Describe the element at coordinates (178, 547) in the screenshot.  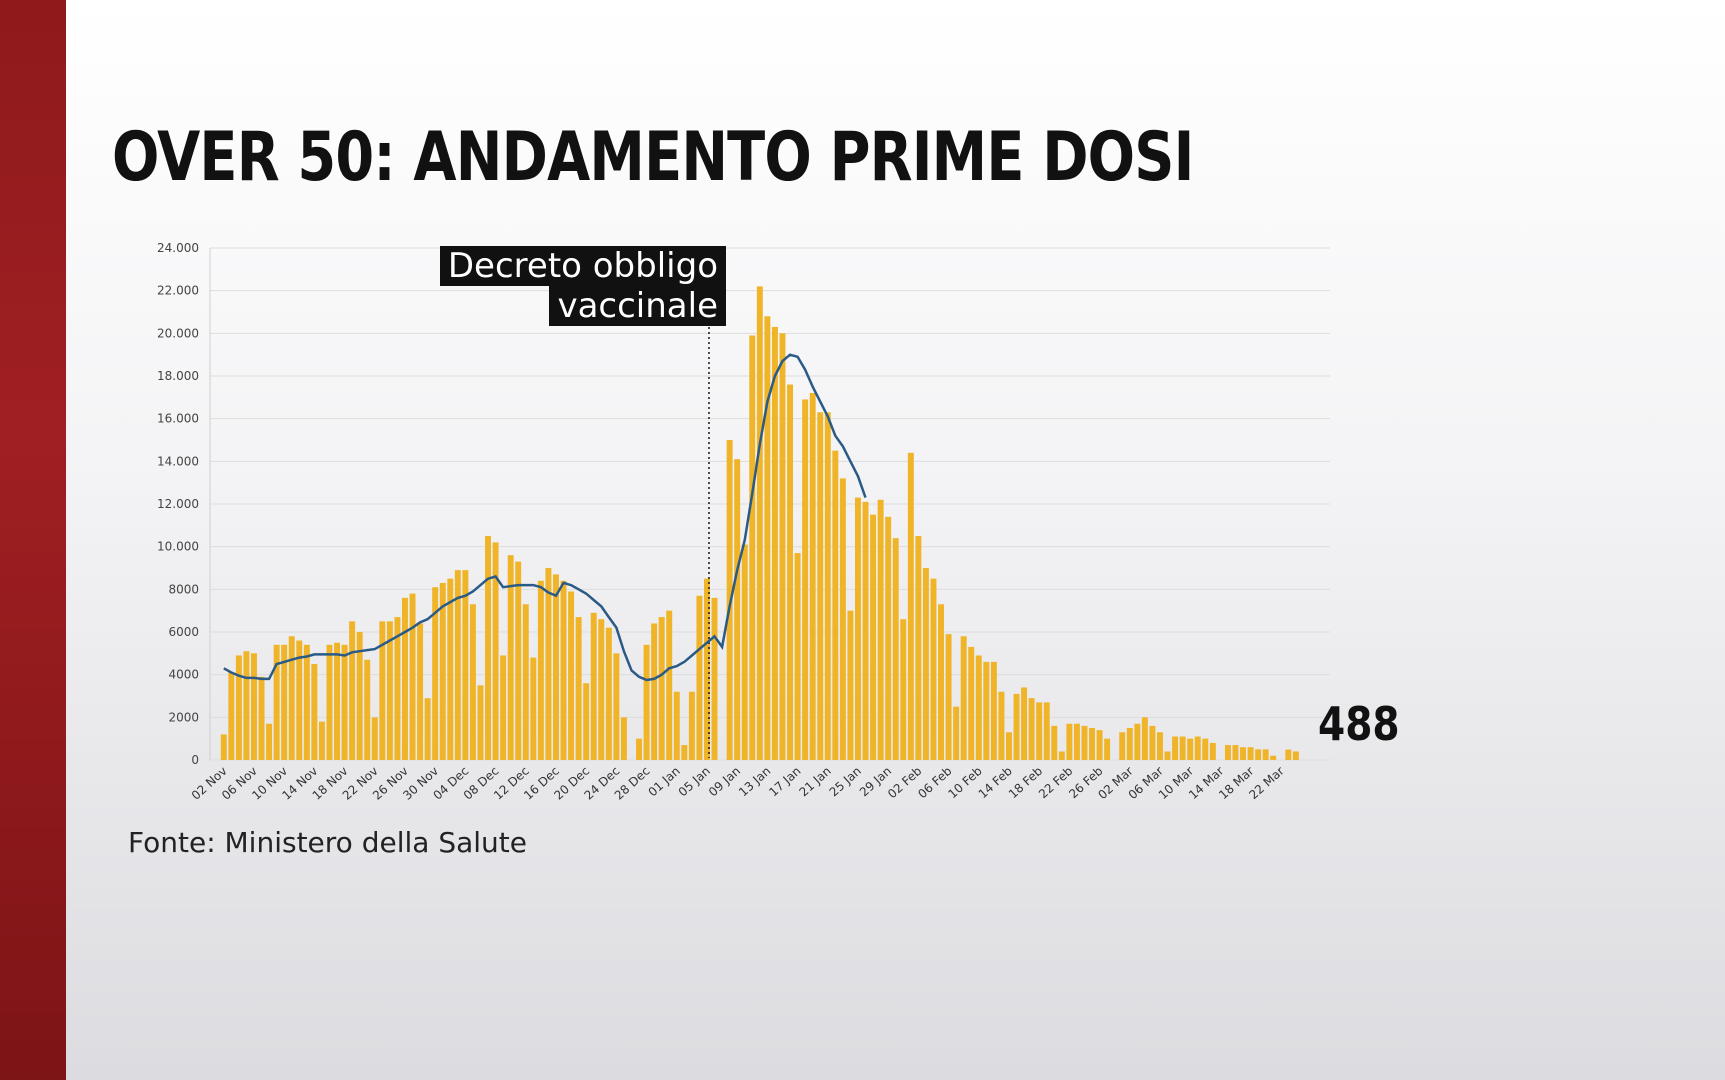
I see `y-tick-label: 10.000` at that location.